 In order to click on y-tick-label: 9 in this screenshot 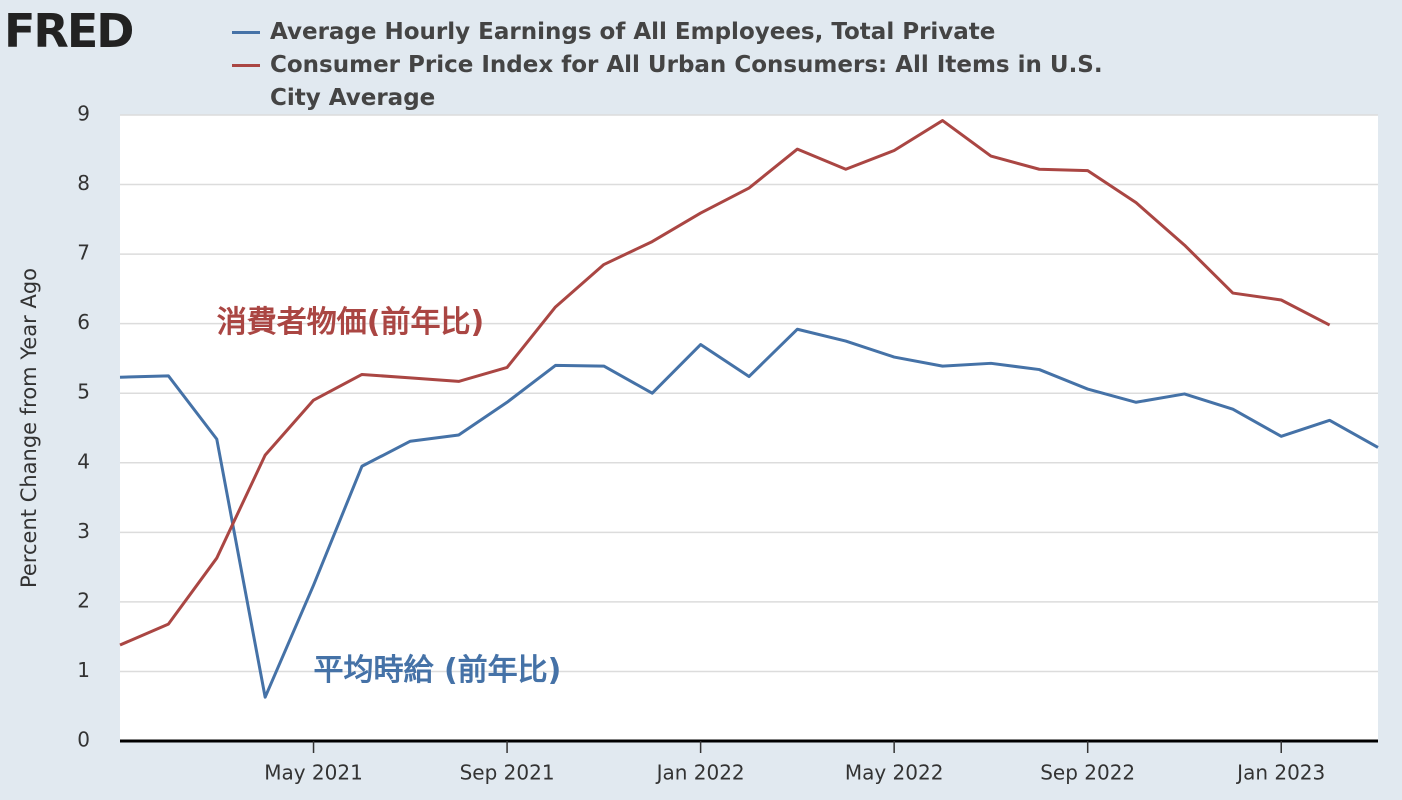, I will do `click(83, 114)`.